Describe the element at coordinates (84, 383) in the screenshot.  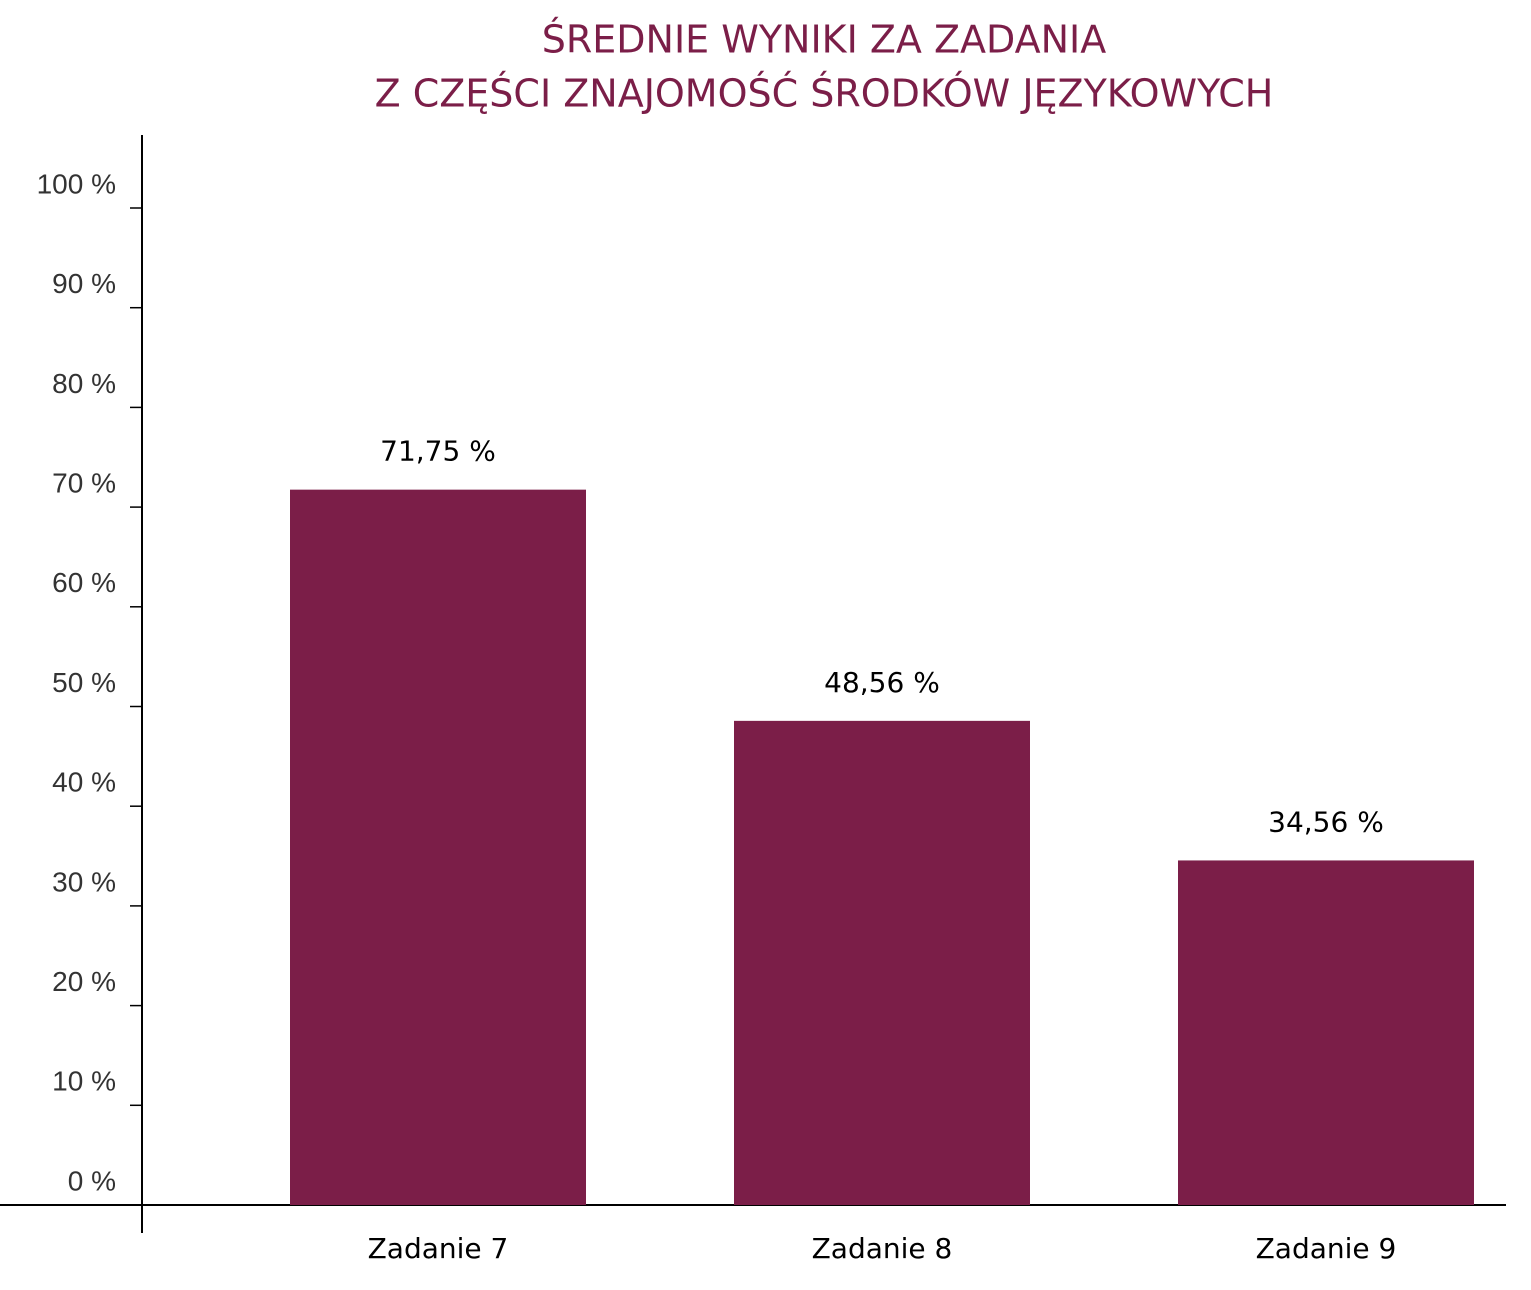
I see `y-tick-label: 80 %` at that location.